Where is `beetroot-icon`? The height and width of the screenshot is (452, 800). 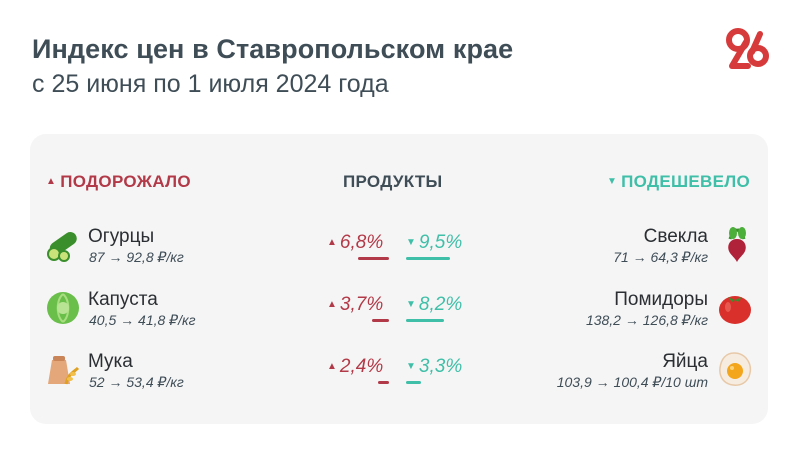
beetroot-icon is located at coordinates (737, 244).